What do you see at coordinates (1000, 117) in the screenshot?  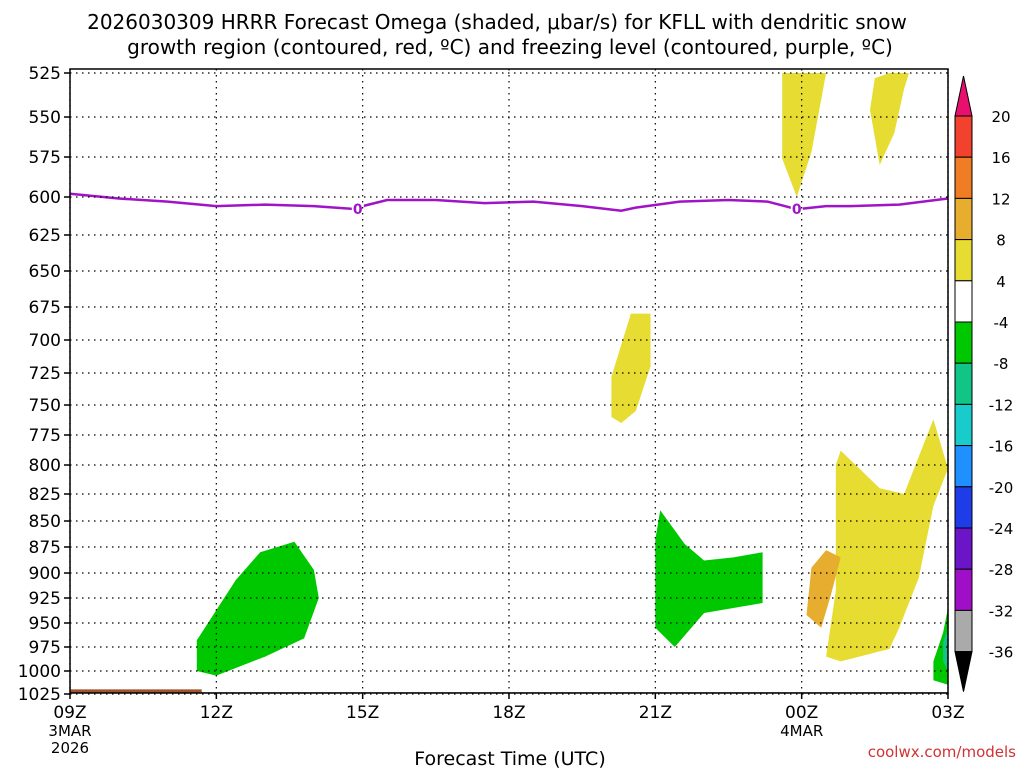 I see `colorbar-label: 20` at bounding box center [1000, 117].